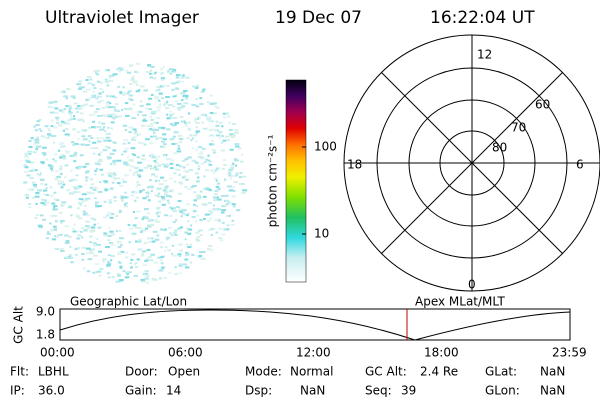 This screenshot has height=400, width=600. Describe the element at coordinates (141, 372) in the screenshot. I see `field-label: Door:` at that location.